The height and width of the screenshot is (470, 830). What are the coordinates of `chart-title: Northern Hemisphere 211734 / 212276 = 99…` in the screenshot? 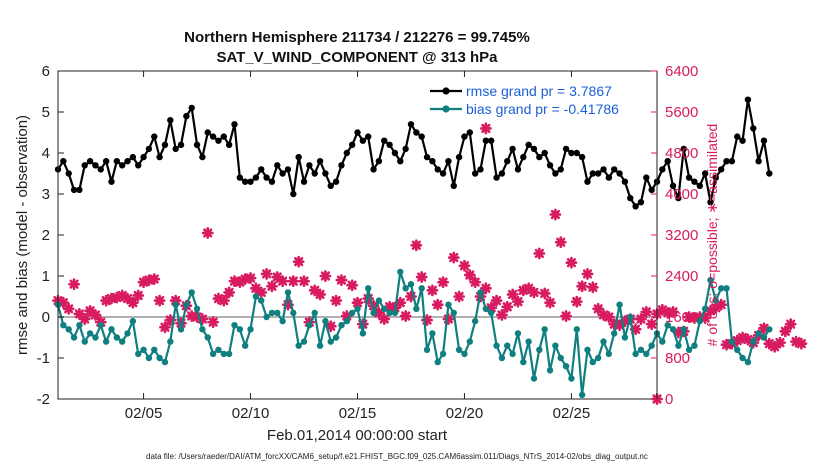 It's located at (357, 37).